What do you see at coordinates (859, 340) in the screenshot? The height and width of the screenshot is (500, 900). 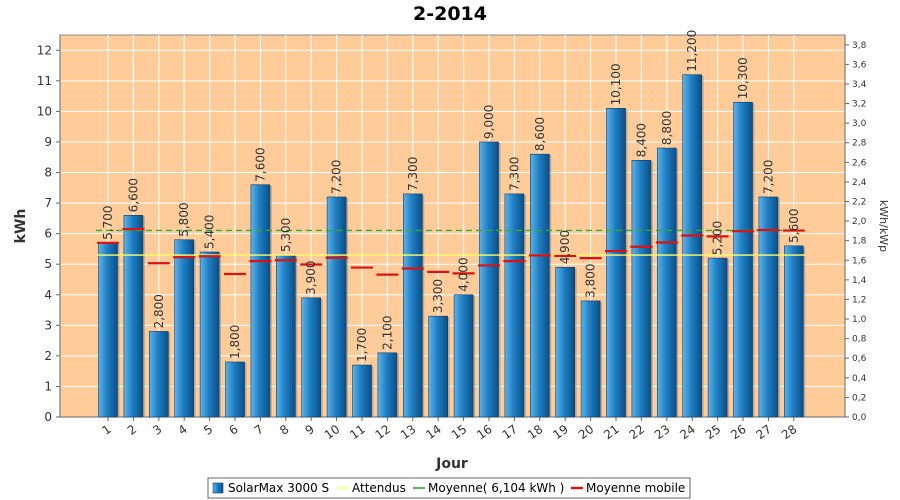 I see `y-right-tick-label: 0,8` at bounding box center [859, 340].